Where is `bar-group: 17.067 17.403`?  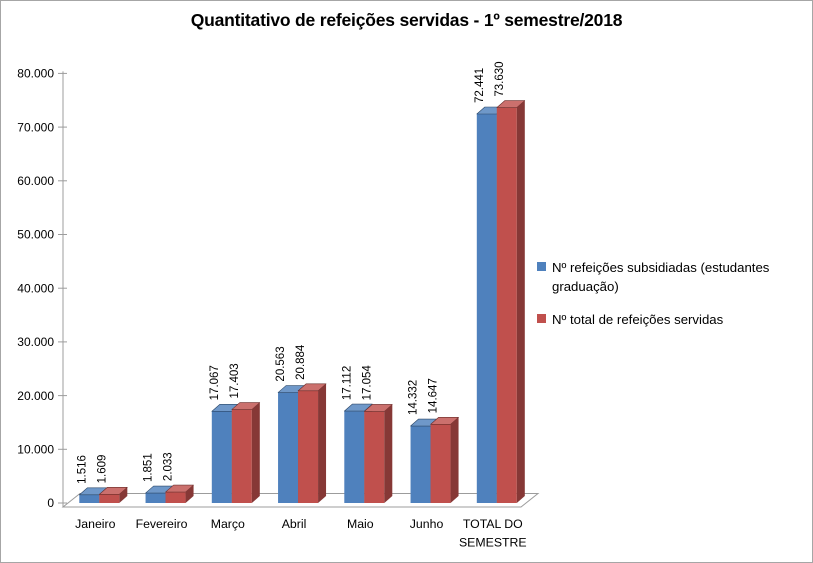
bar-group: 17.067 17.403 is located at coordinates (235, 433).